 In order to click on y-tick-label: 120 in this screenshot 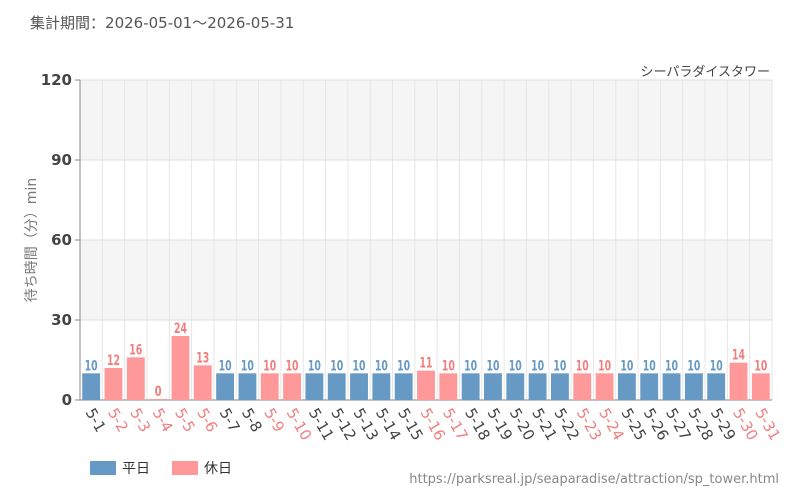, I will do `click(56, 80)`.